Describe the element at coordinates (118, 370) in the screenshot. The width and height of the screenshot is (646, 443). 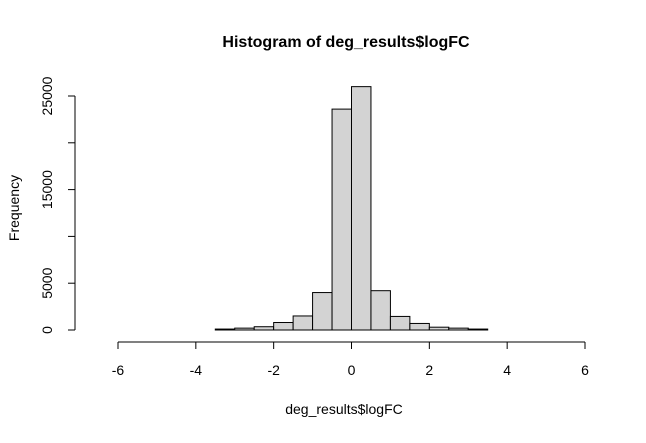
I see `x-tick-label: -6` at that location.